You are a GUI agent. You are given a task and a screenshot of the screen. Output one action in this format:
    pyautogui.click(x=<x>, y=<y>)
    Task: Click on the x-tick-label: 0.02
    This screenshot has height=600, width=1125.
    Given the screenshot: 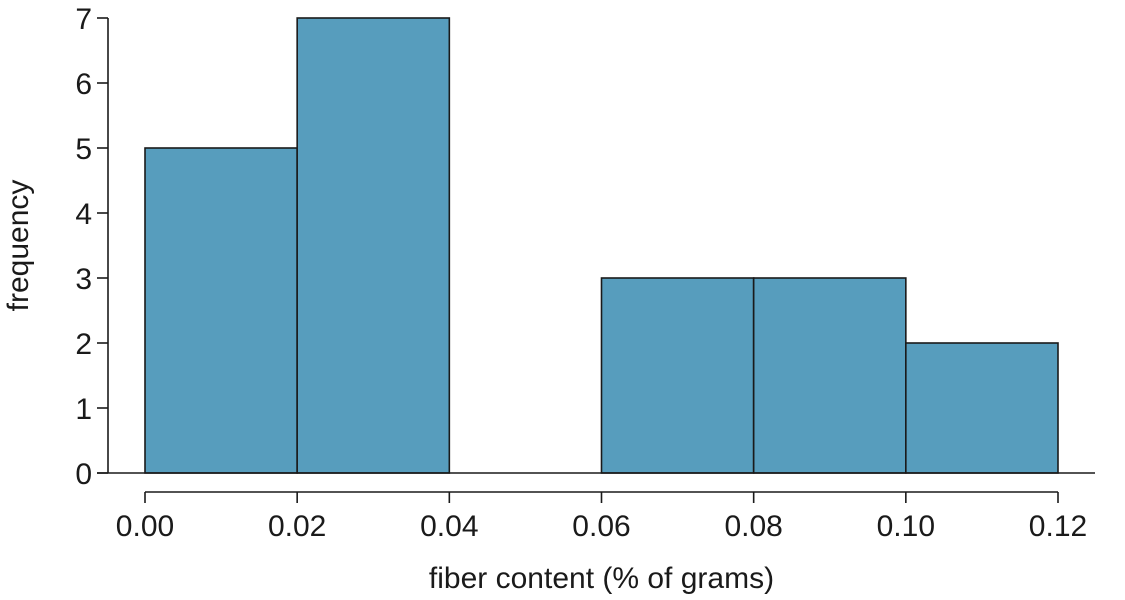 What is the action you would take?
    pyautogui.click(x=297, y=526)
    